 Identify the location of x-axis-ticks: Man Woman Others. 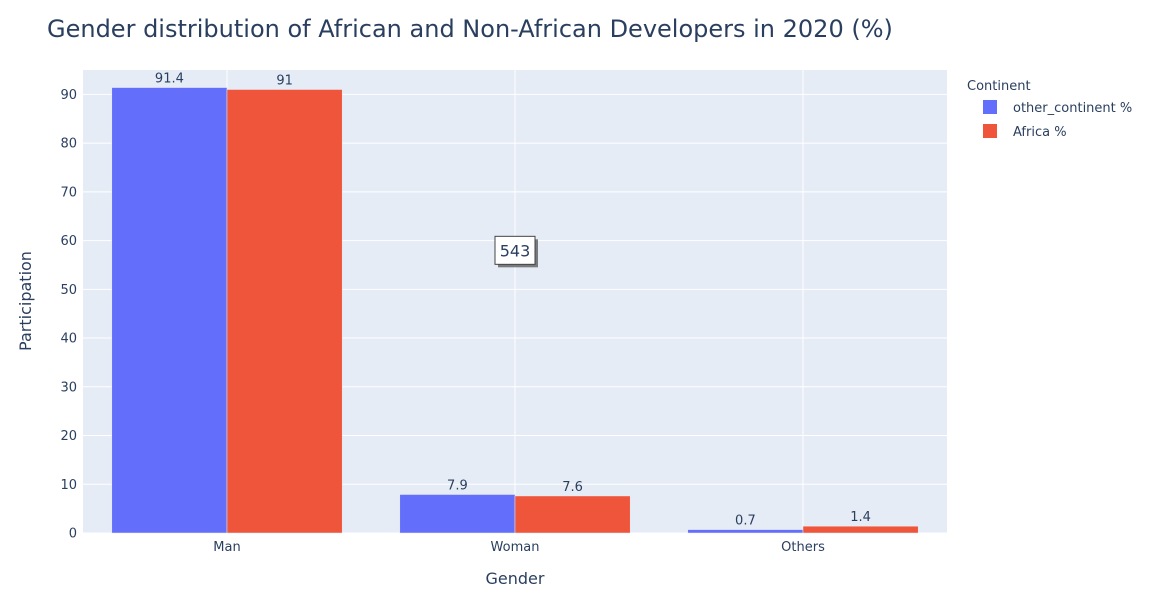
(519, 547).